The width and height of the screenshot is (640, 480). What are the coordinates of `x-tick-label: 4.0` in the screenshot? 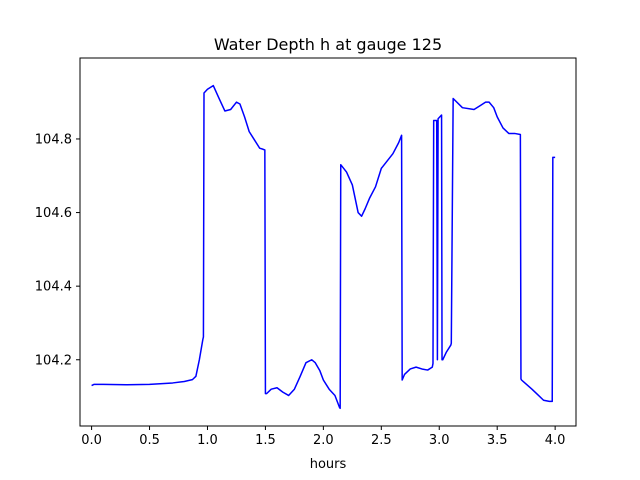 It's located at (555, 440).